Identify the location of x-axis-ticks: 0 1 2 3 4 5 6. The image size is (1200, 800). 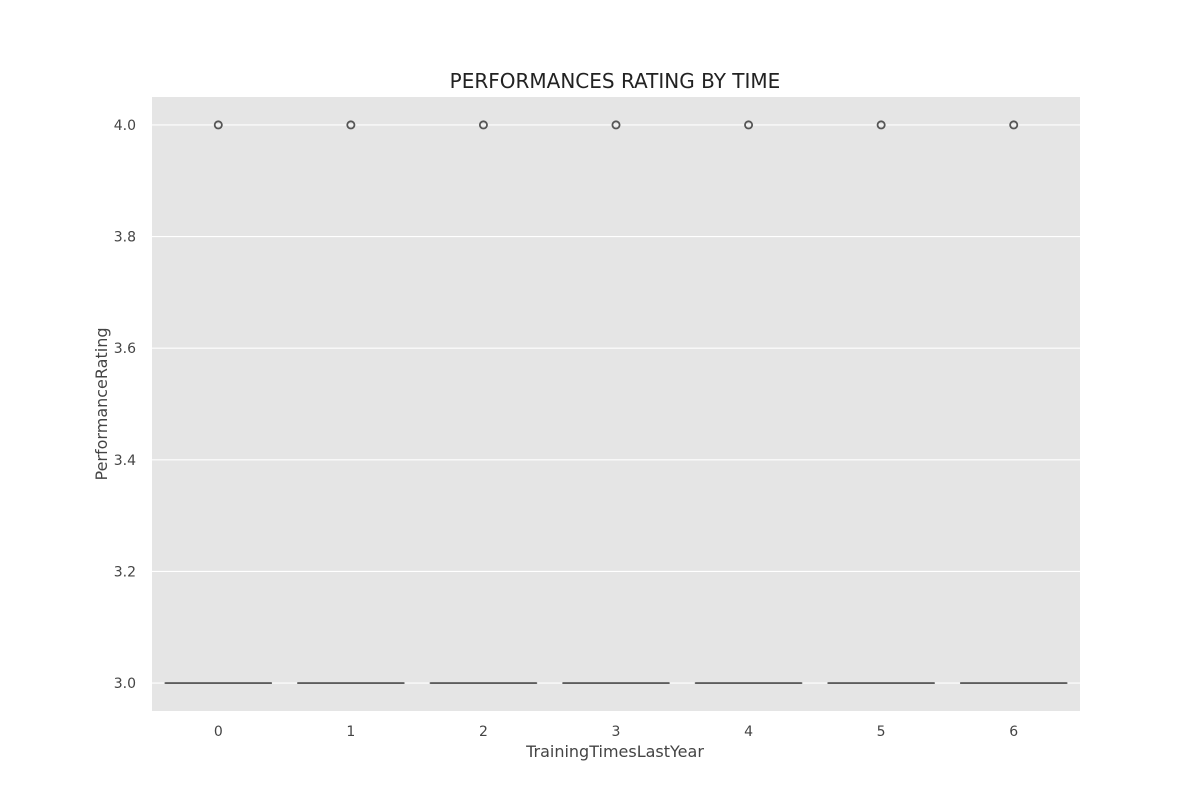
(616, 732).